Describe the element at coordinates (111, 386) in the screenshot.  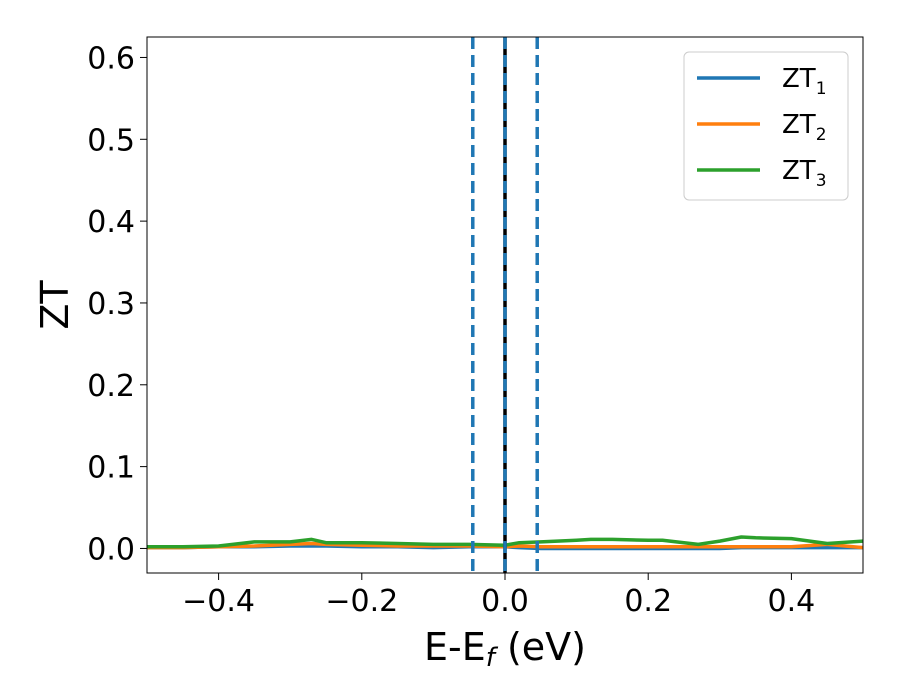
I see `y-tick-label: 0.2` at that location.